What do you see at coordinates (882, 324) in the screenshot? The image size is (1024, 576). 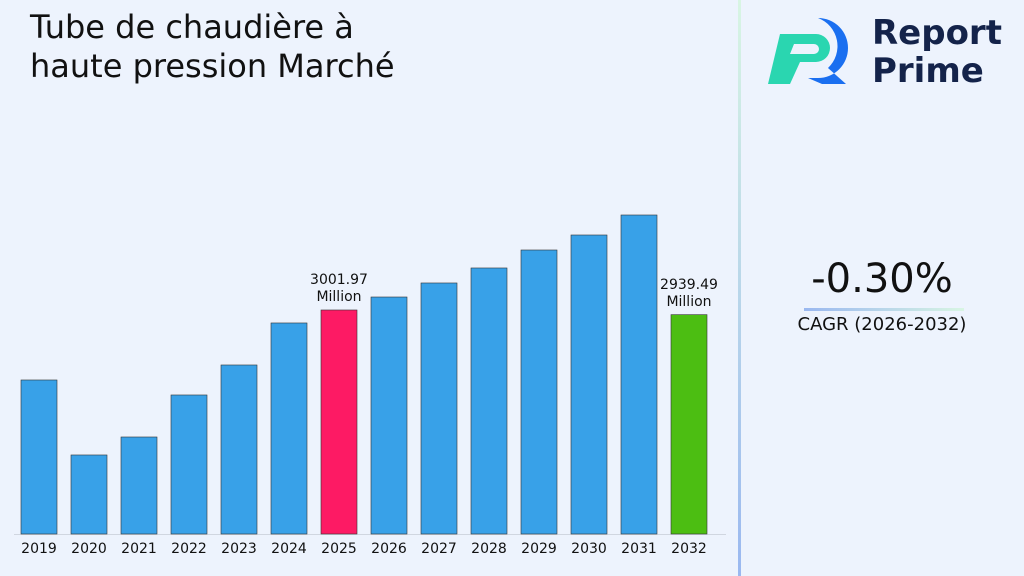 I see `cagr-label: CAGR (2026-2032)` at bounding box center [882, 324].